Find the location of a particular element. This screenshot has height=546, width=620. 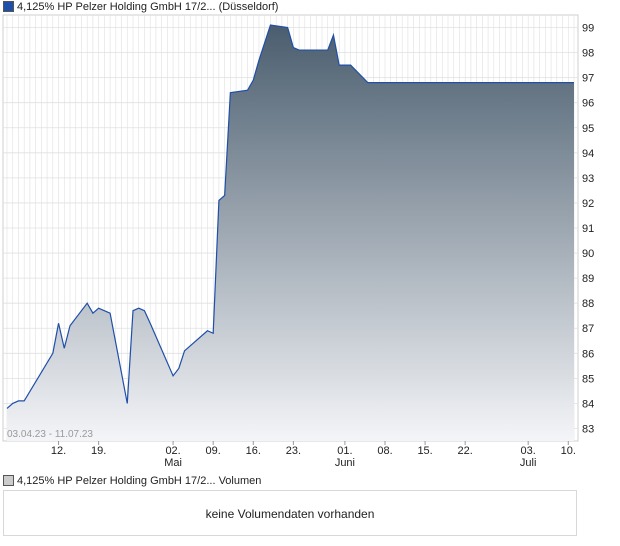

x-tick-label: 22. is located at coordinates (465, 451).